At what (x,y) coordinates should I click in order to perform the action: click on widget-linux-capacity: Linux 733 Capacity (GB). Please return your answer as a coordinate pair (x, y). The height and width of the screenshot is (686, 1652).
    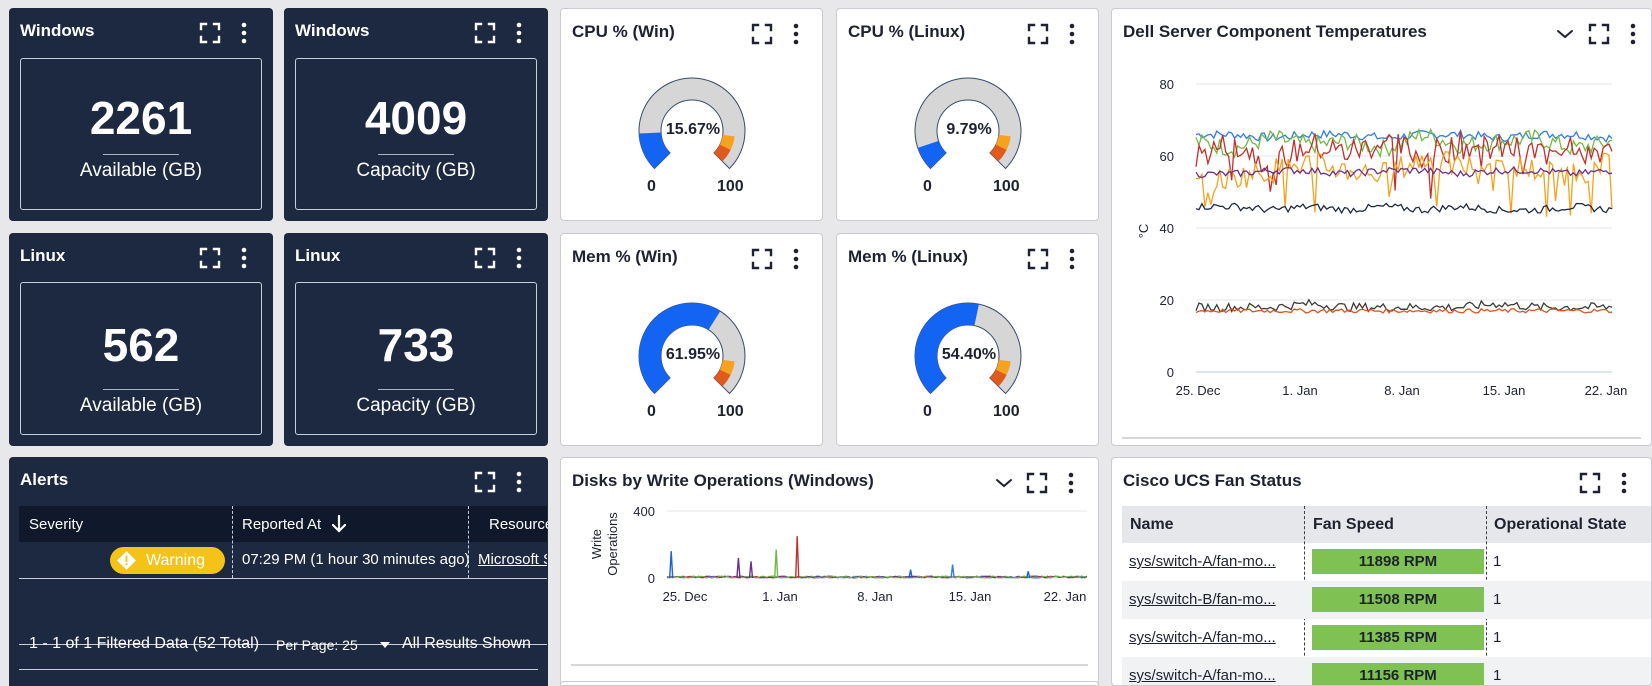
    Looking at the image, I should click on (416, 339).